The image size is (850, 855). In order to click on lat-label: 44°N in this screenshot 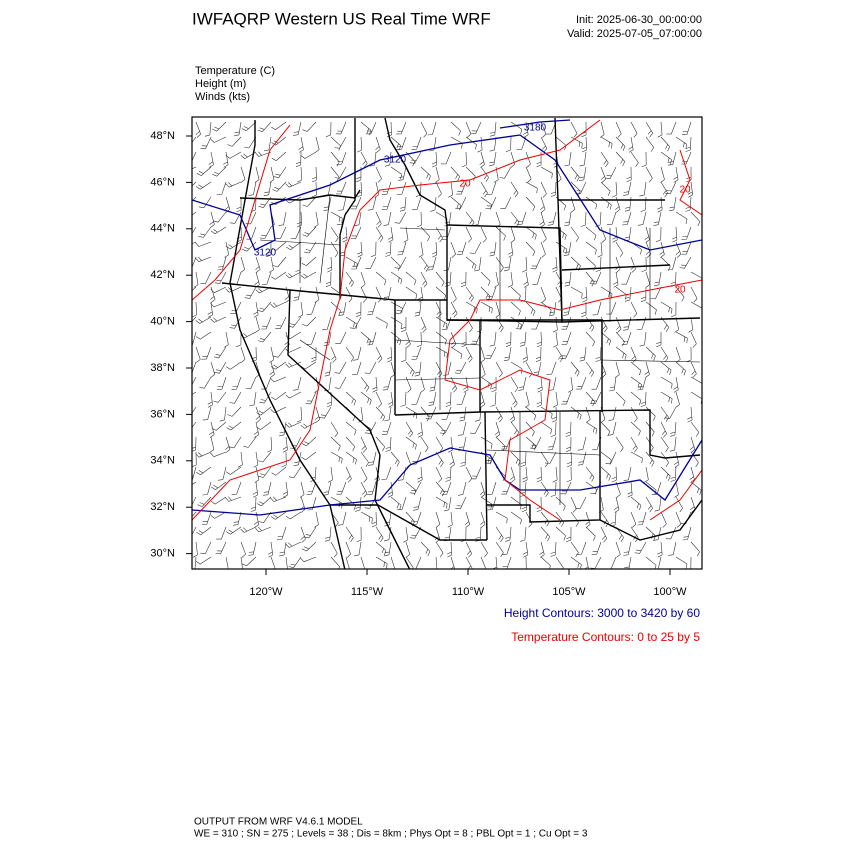, I will do `click(162, 229)`.